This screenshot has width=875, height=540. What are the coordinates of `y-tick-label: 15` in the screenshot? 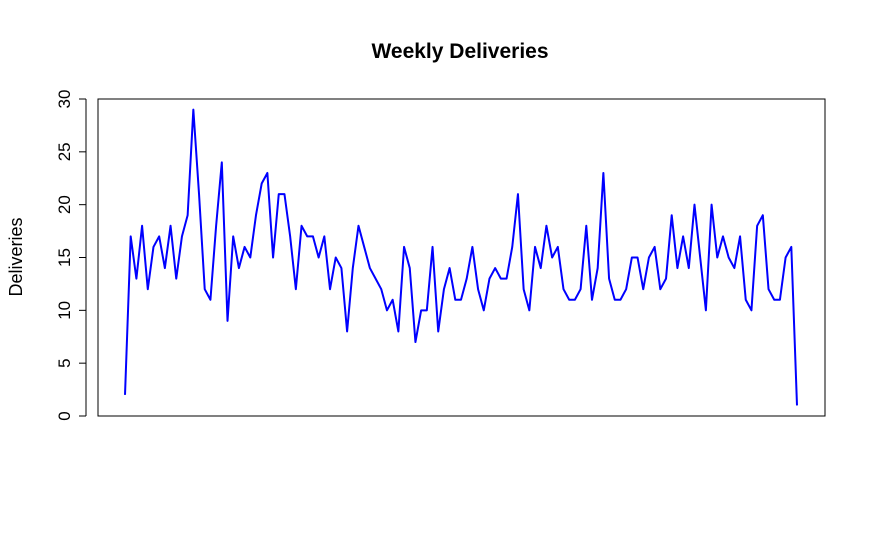 It's located at (64, 257).